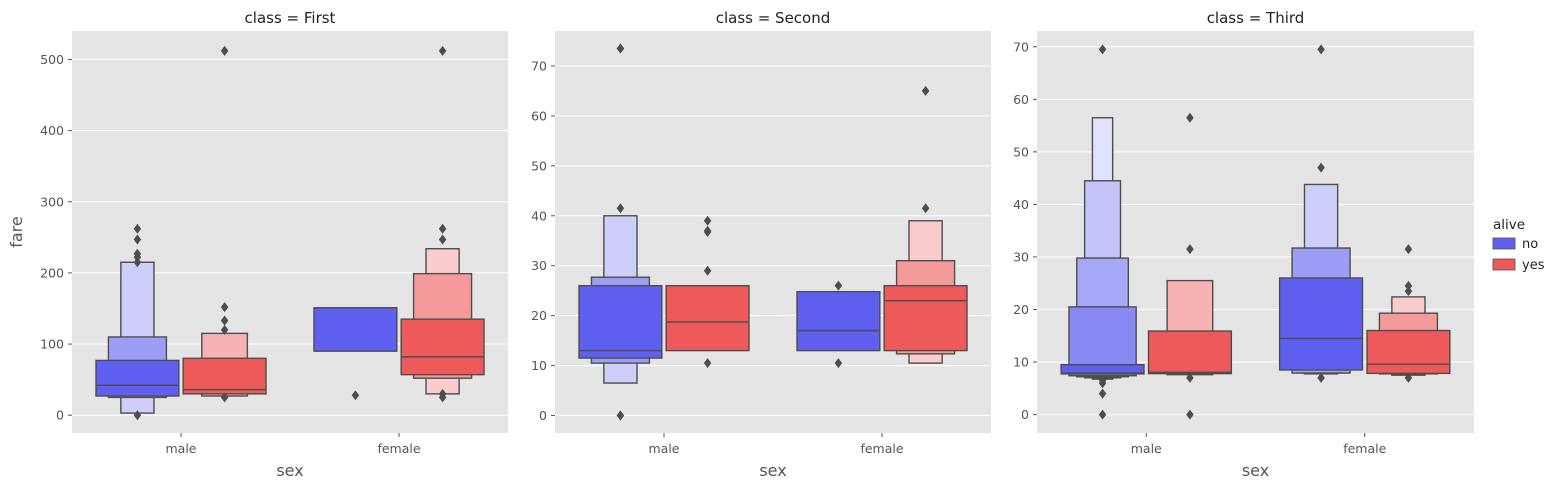  Describe the element at coordinates (1504, 243) in the screenshot. I see `legend-swatch-no` at that location.